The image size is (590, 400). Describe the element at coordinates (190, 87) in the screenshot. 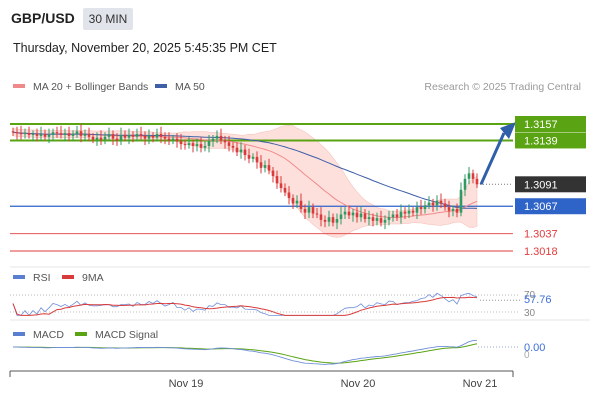

I see `ma50-legend-label: MA 50` at that location.